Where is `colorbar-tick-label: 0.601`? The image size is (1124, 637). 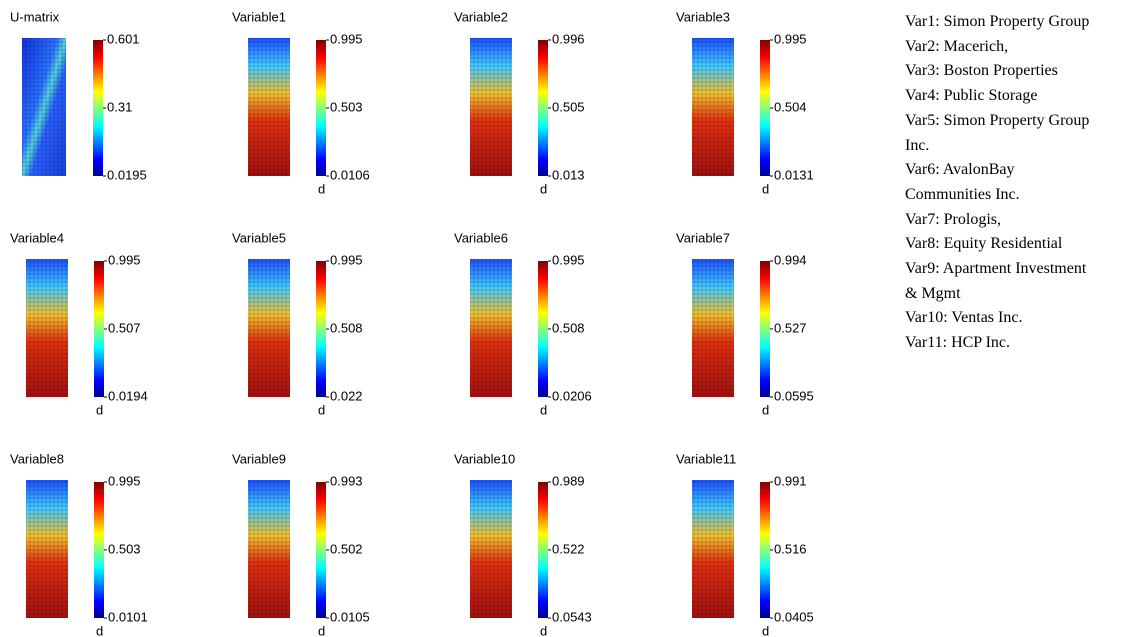
colorbar-tick-label: 0.601 is located at coordinates (123, 38).